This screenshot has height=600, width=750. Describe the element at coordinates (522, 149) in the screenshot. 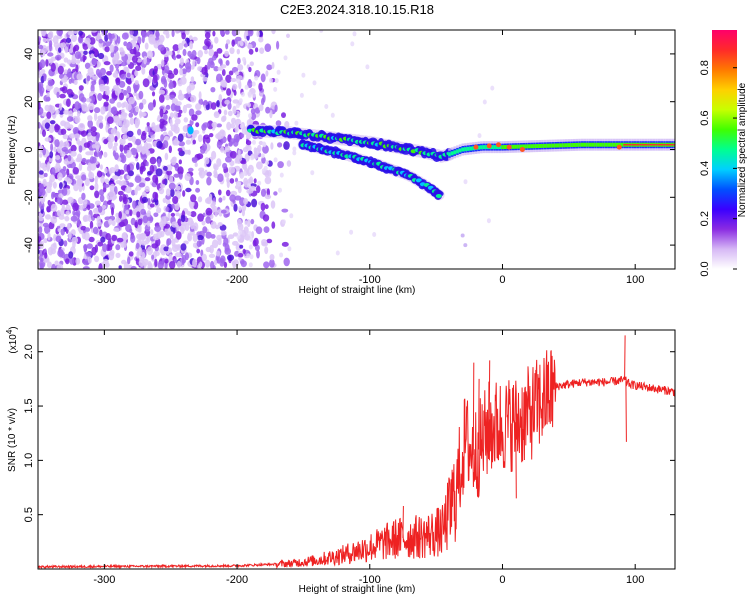

I see `tone-red-dot` at that location.